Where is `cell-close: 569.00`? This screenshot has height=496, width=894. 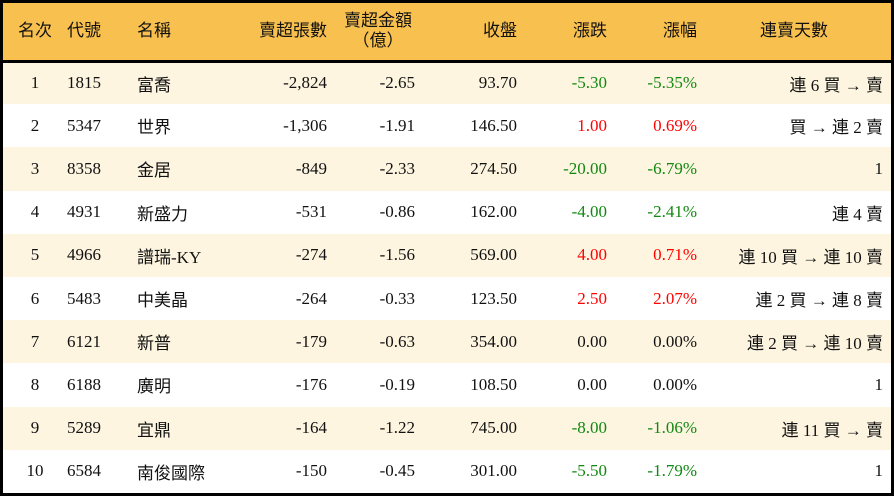
cell-close: 569.00 is located at coordinates (493, 255).